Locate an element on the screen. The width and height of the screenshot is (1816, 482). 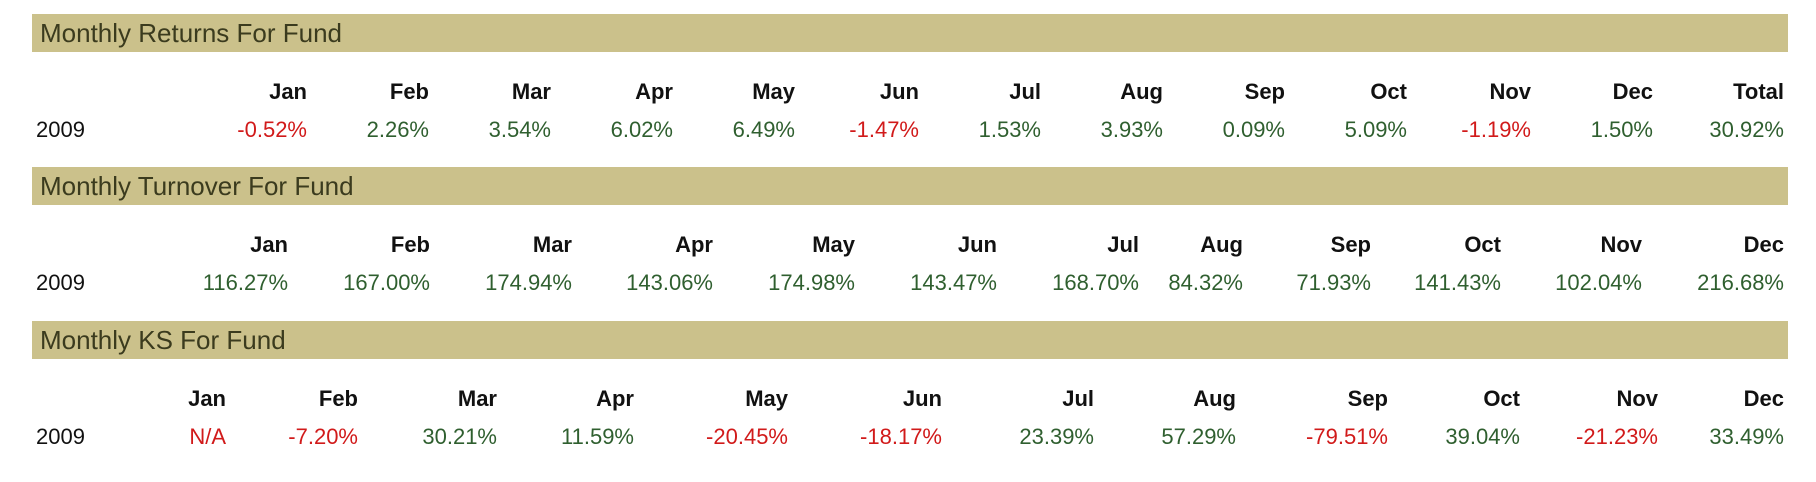
returns-header-feb: Feb is located at coordinates (409, 91).